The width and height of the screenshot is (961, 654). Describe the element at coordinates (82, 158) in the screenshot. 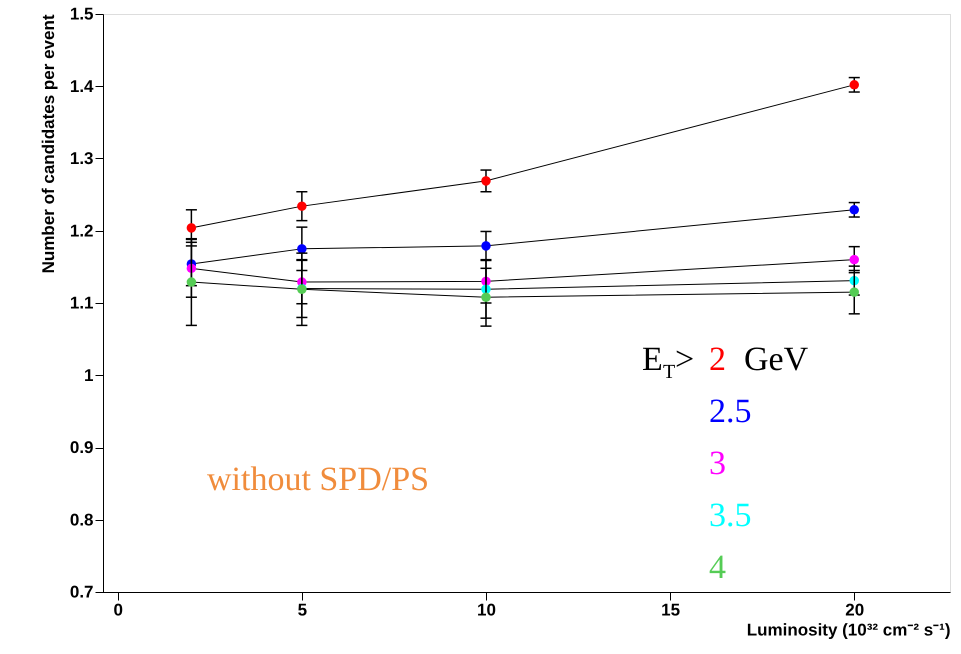

I see `y-tick-label: 1.3` at that location.